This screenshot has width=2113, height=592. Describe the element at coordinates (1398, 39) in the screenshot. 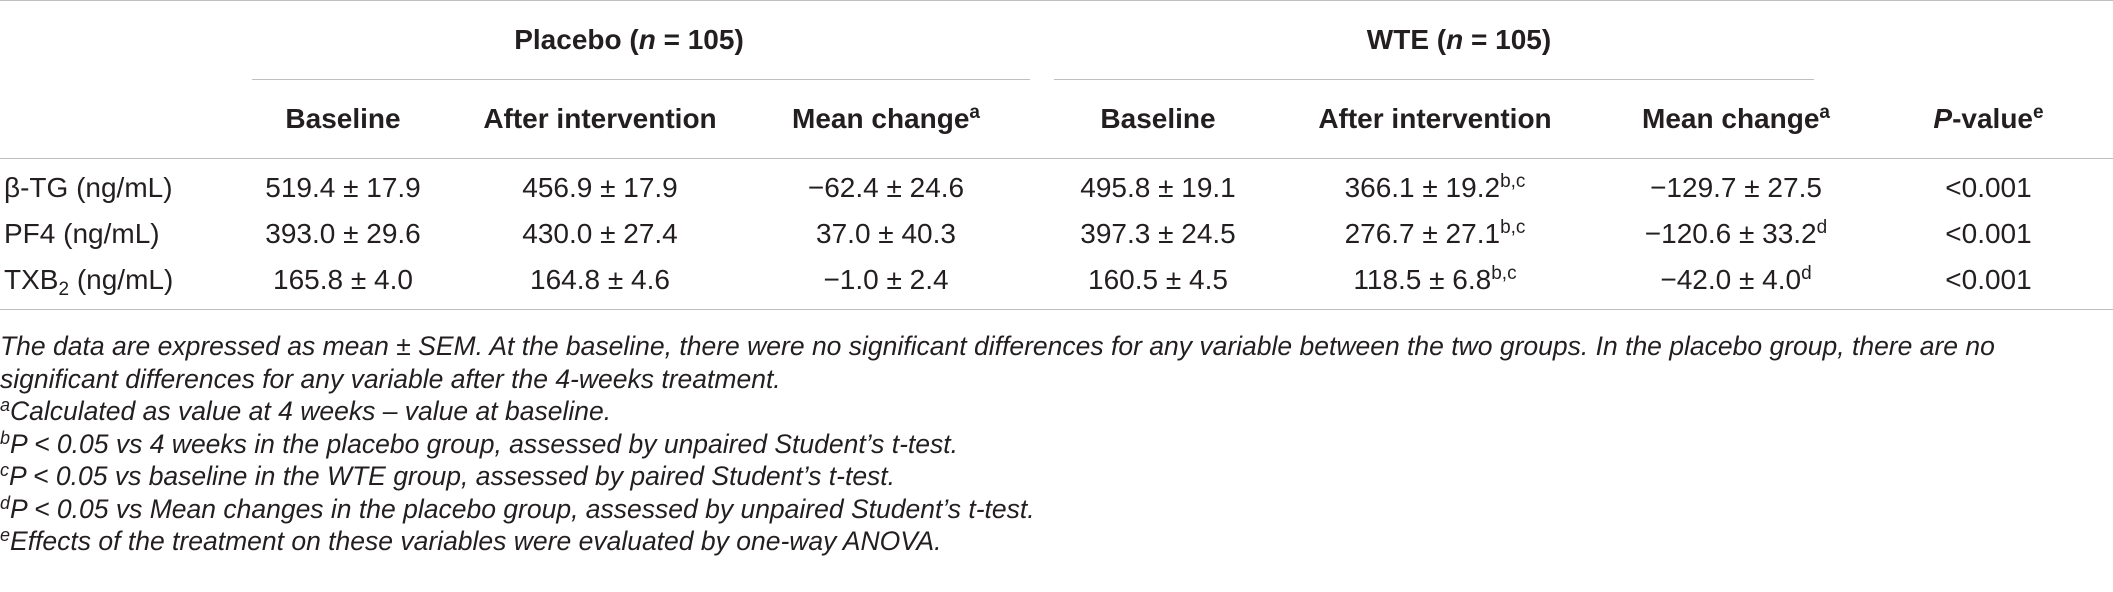

I see `wte-group-name: WTE` at that location.